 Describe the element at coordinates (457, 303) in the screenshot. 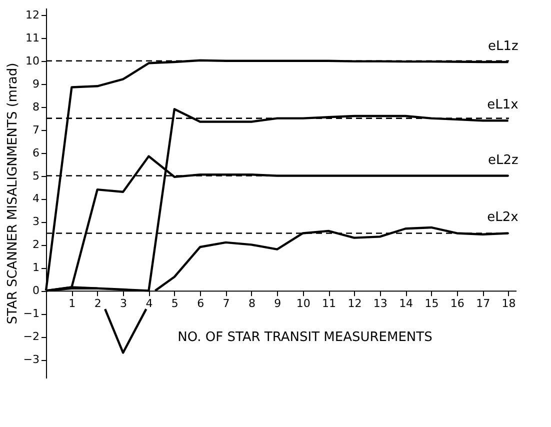

I see `x-tick-label: 16` at that location.